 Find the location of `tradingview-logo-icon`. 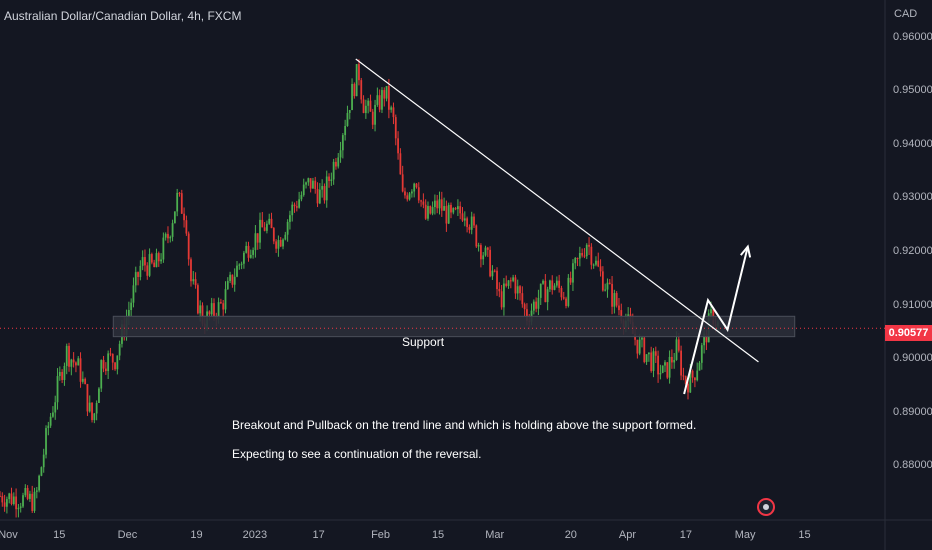

tradingview-logo-icon is located at coordinates (766, 507).